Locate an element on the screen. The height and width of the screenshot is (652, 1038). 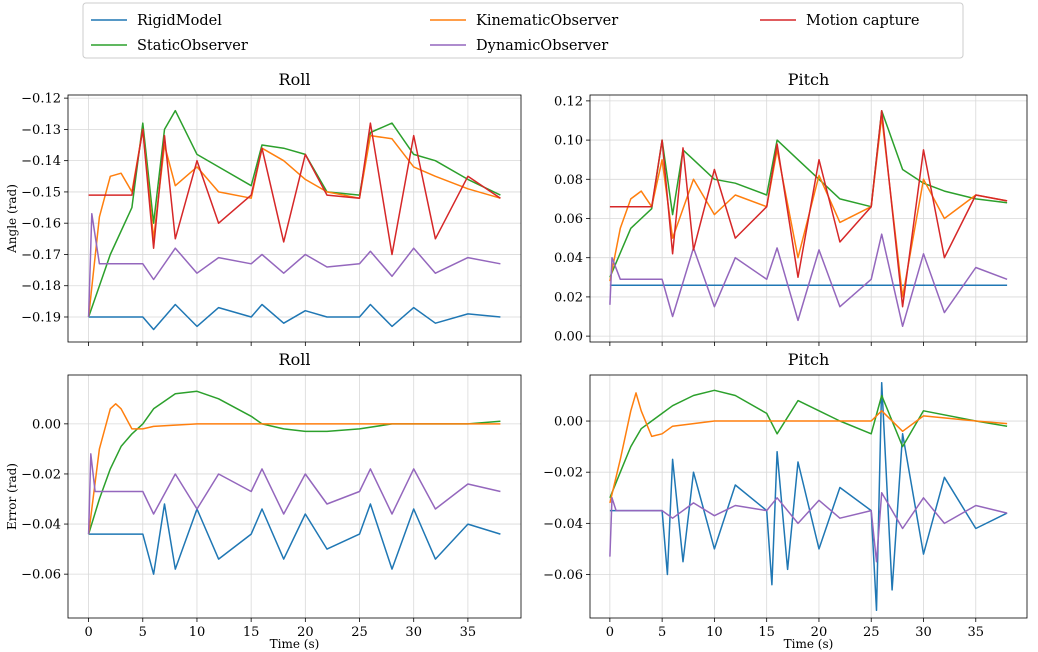
y-tick-label: 0.06 is located at coordinates (568, 219).